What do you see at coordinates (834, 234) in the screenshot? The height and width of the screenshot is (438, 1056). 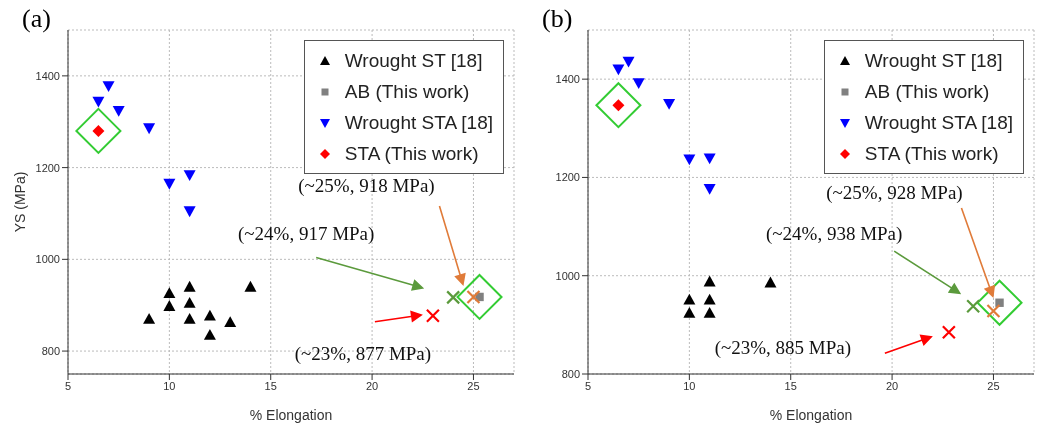 I see `annotation: (~24%, 938 MPa)` at bounding box center [834, 234].